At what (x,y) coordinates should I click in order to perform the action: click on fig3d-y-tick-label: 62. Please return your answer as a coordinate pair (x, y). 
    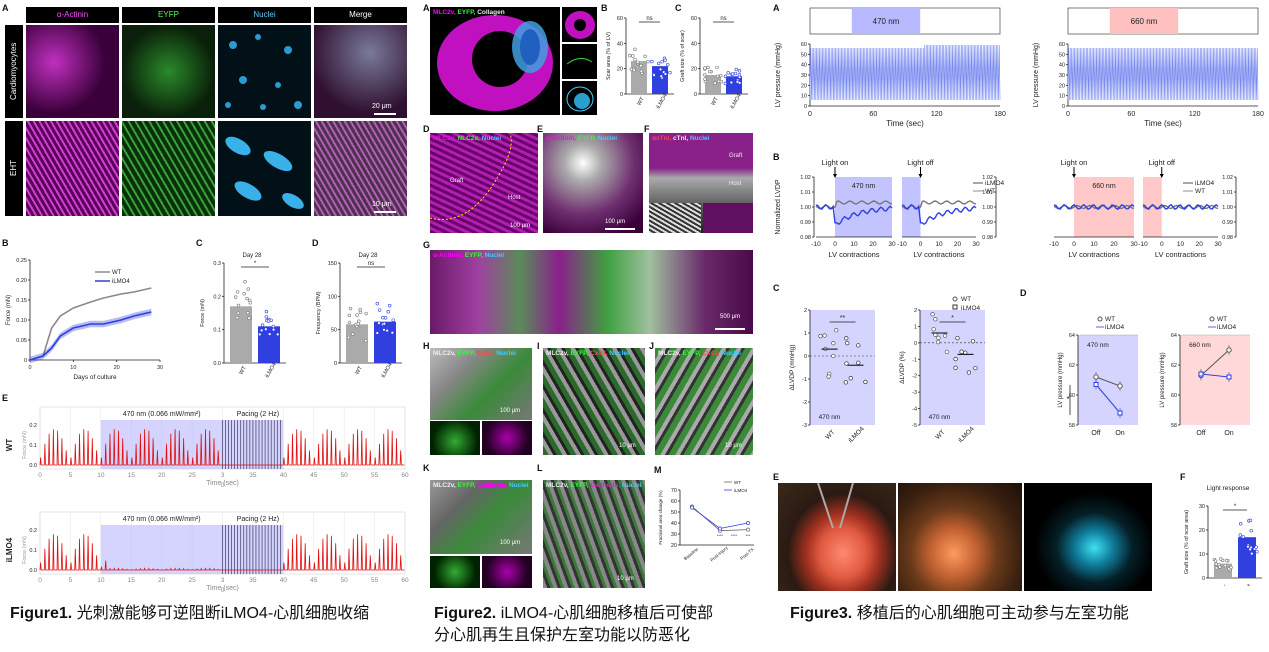
    Looking at the image, I should click on (1072, 366).